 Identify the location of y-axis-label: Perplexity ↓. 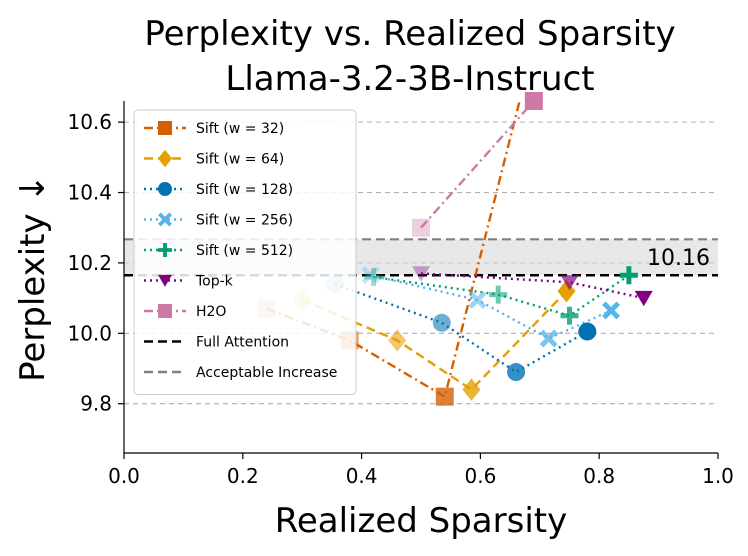
(33, 278).